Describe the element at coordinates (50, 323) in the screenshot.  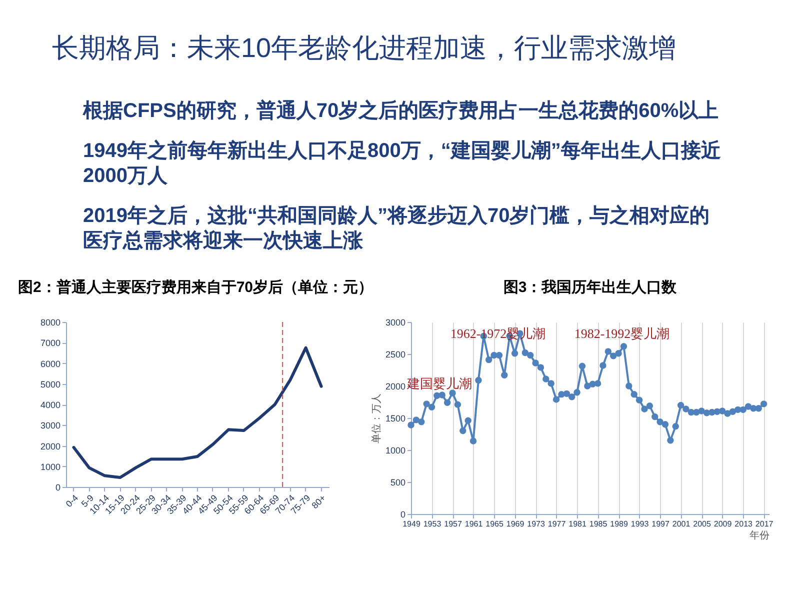
I see `y-tick-label: 8000` at that location.